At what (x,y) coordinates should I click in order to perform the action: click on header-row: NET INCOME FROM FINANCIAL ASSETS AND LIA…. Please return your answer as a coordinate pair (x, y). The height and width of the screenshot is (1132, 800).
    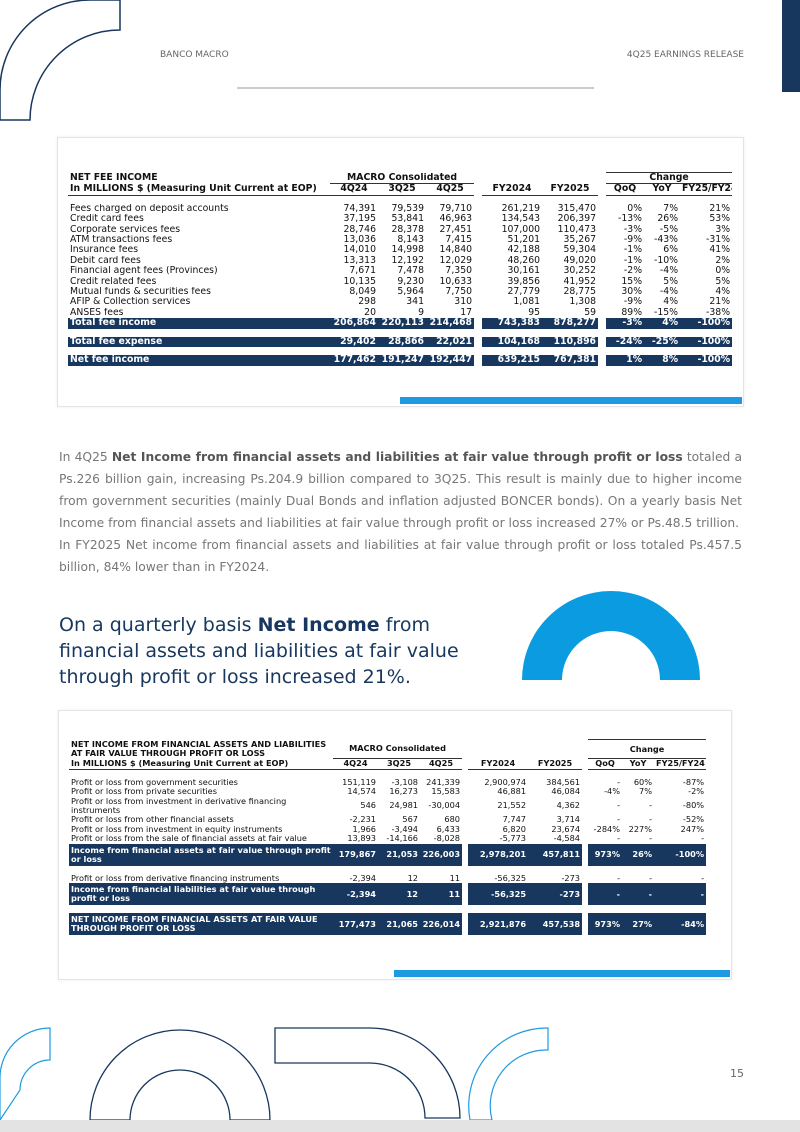
    Looking at the image, I should click on (388, 749).